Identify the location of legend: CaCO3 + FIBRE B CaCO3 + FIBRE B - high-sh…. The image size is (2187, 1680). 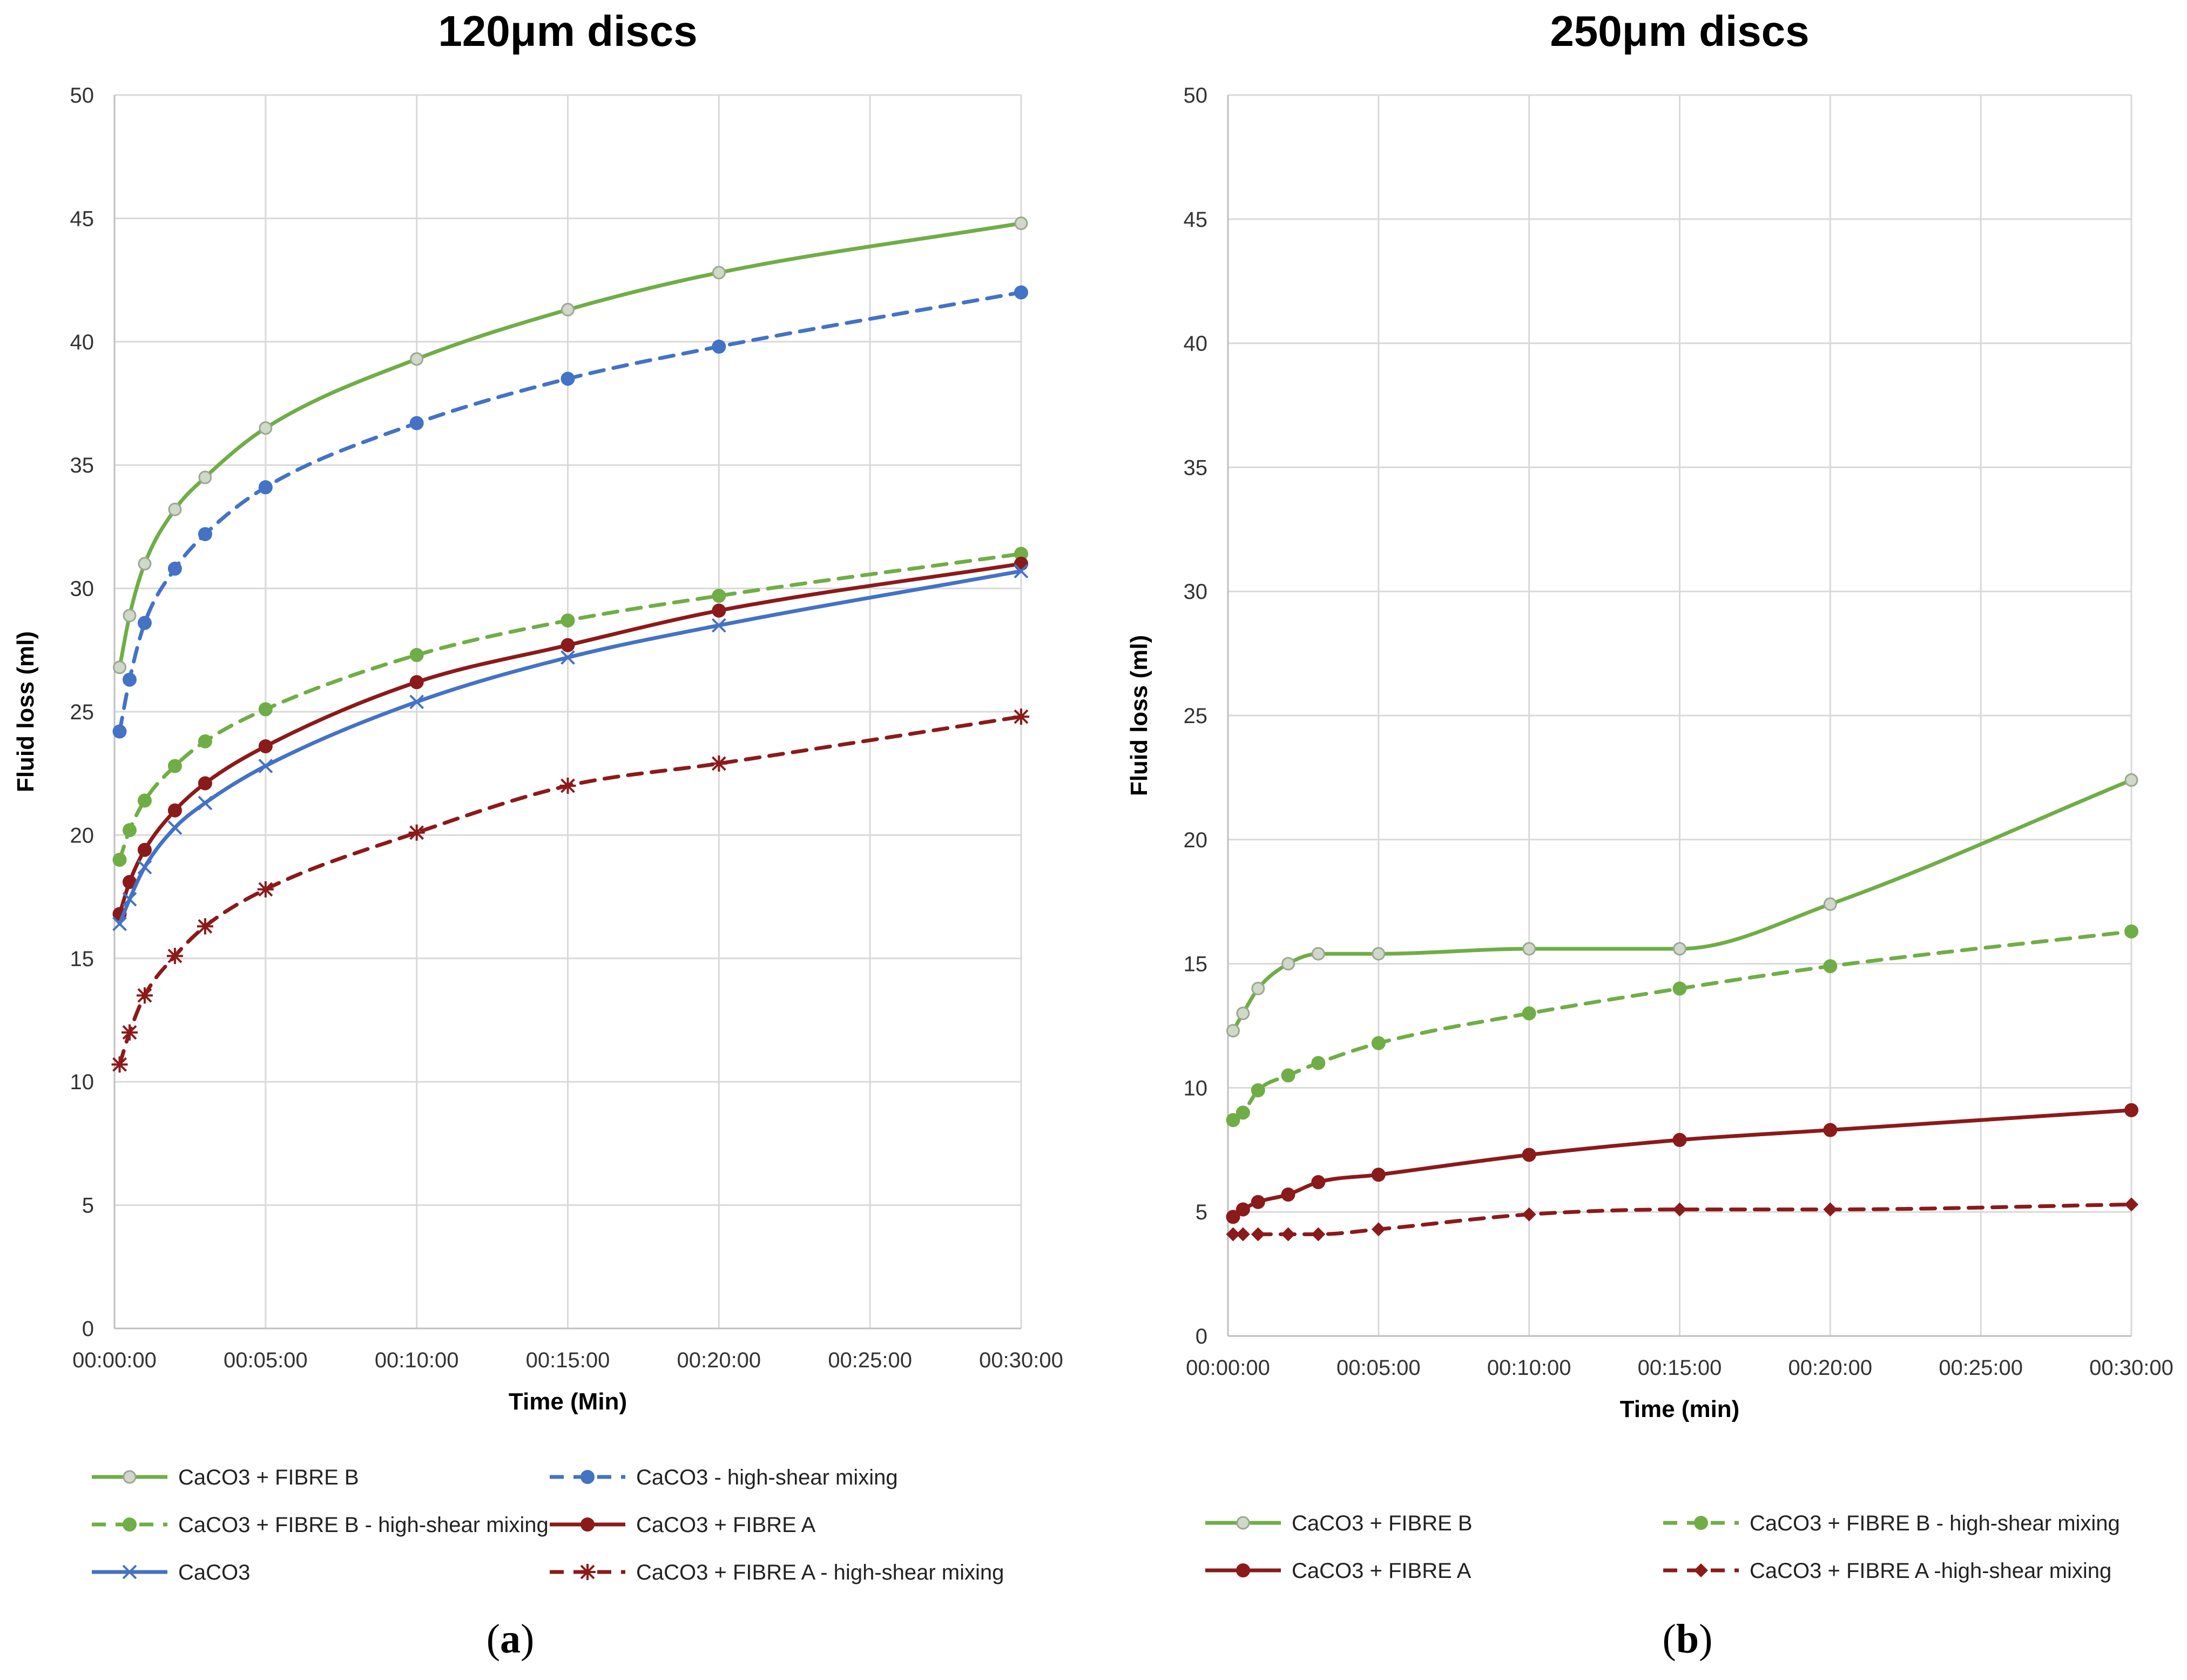
(1663, 1548).